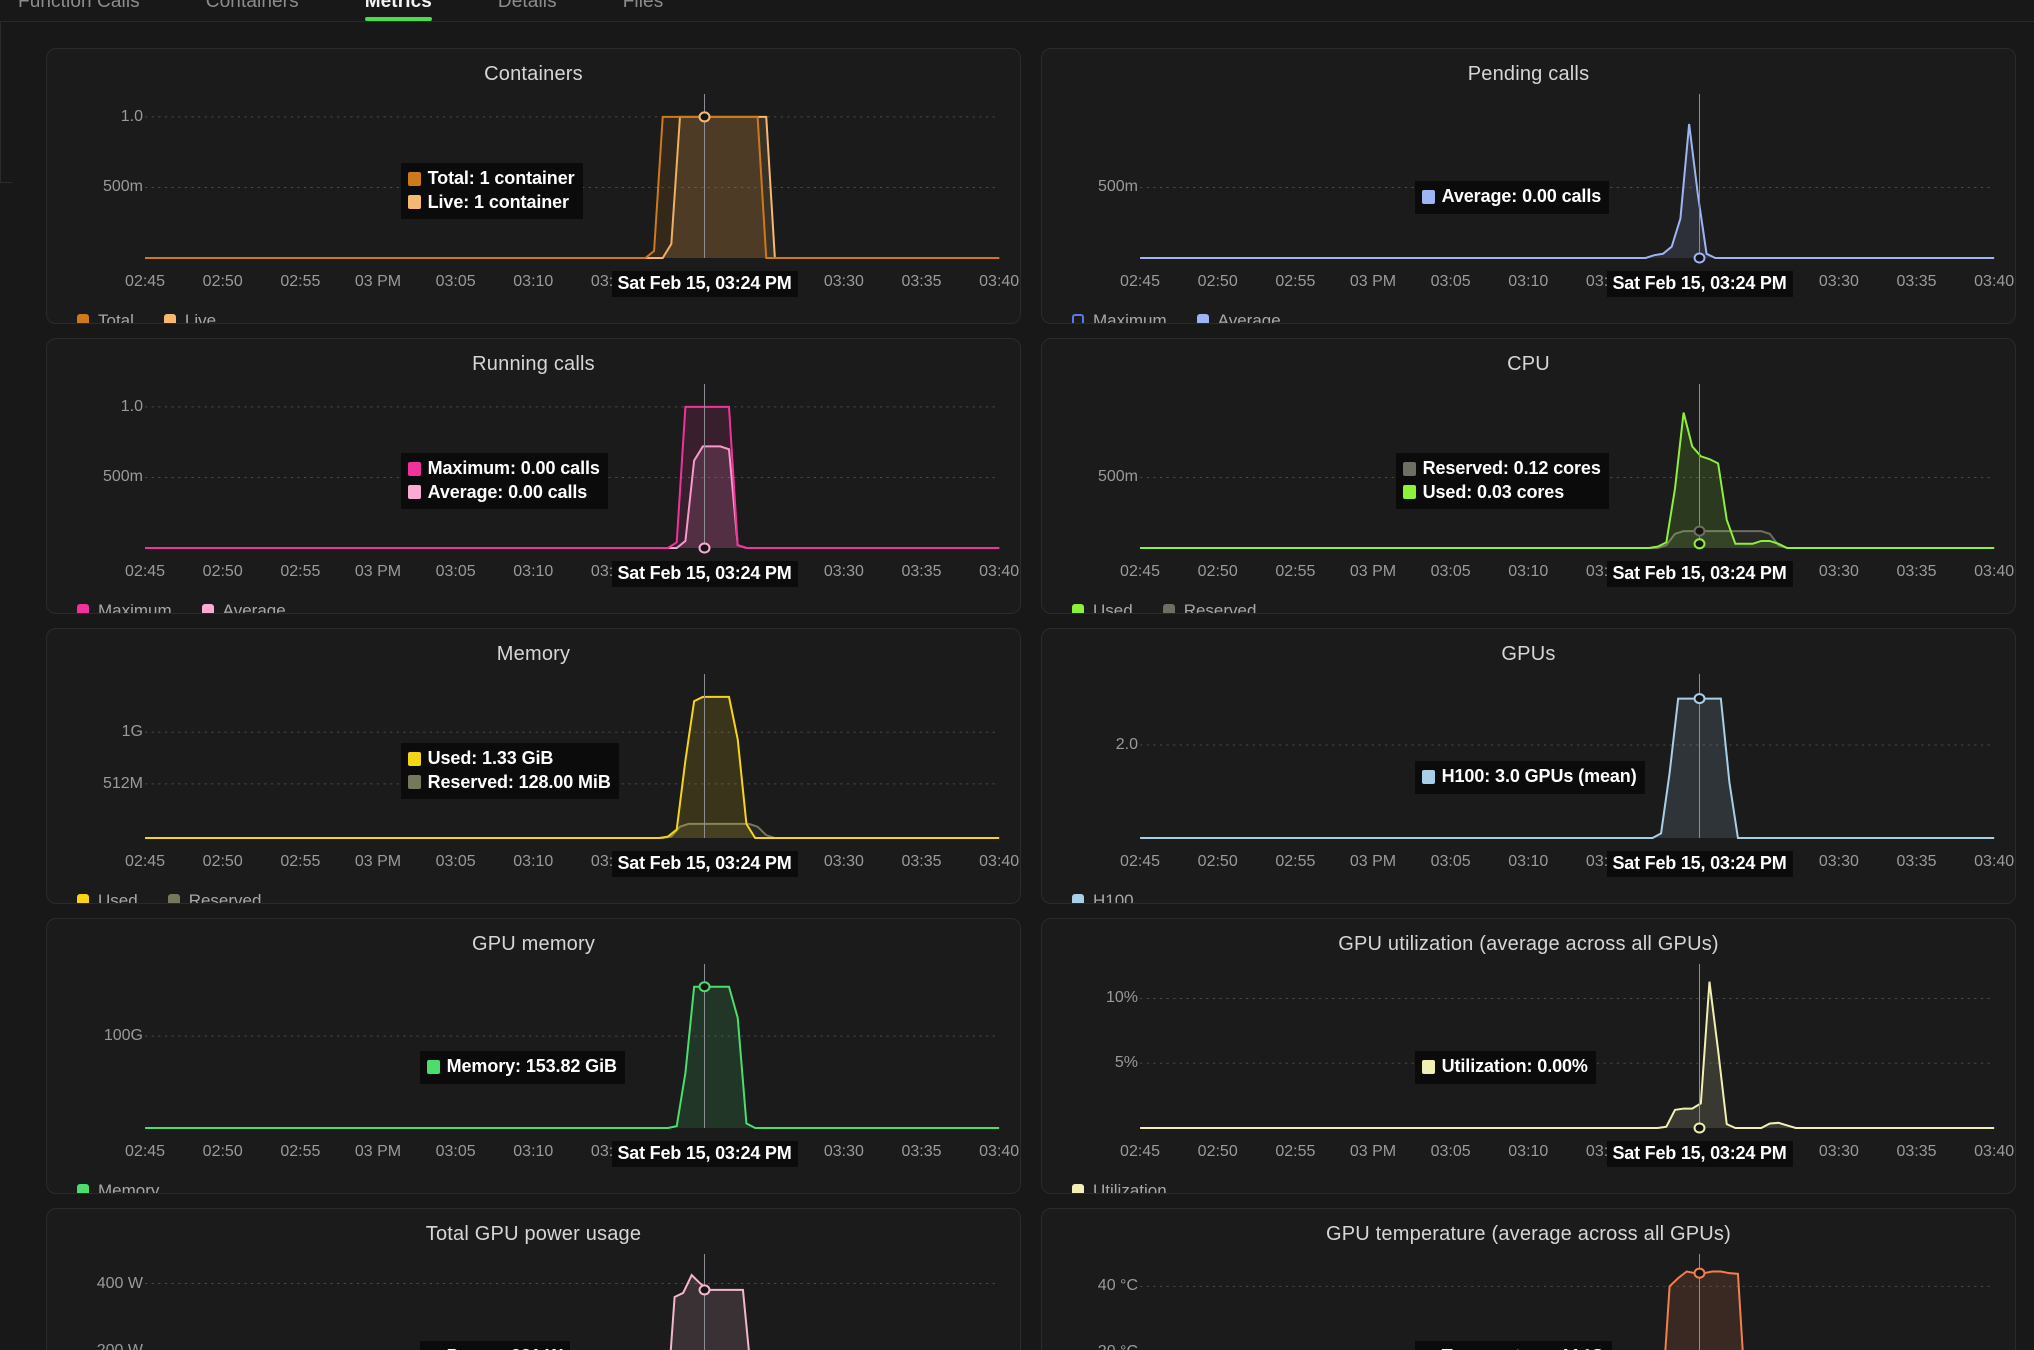 The width and height of the screenshot is (2034, 1350). What do you see at coordinates (455, 571) in the screenshot?
I see `x-tick-label: 03:05` at bounding box center [455, 571].